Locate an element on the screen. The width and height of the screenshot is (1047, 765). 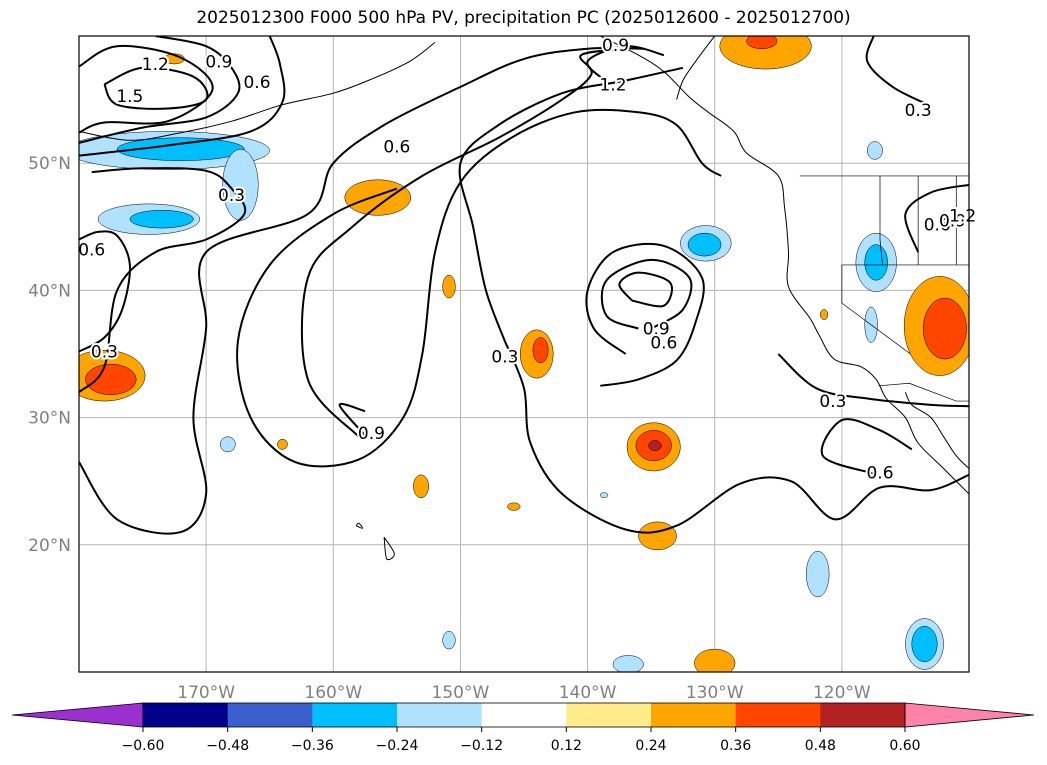
x-tick-label: 130°W is located at coordinates (715, 693).